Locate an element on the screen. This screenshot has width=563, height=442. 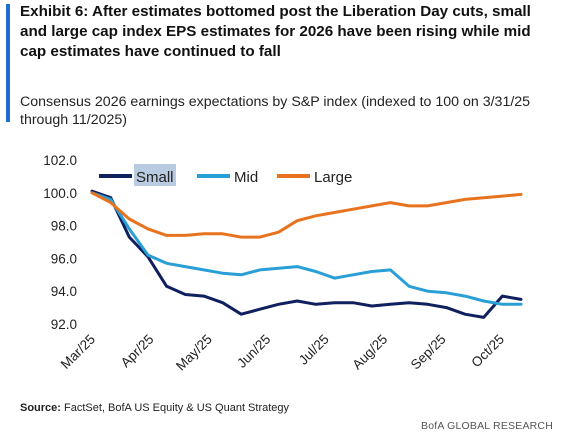
legend-highlight is located at coordinates (155, 175).